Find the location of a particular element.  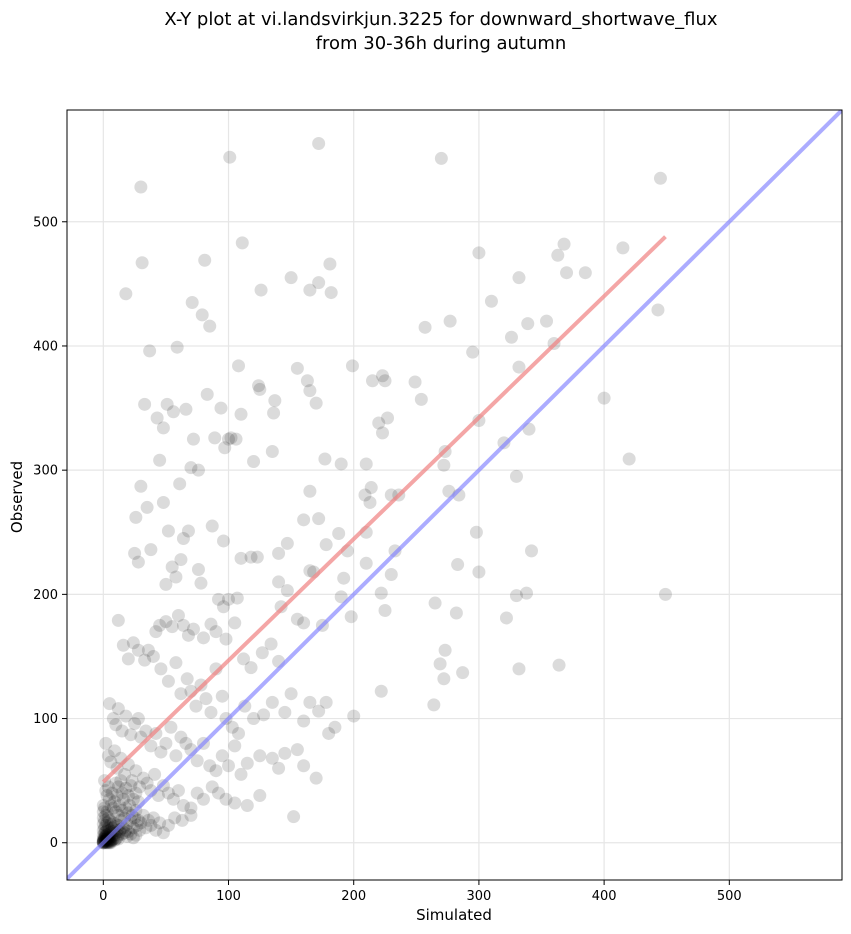

x-axis-label: Simulated is located at coordinates (454, 915).